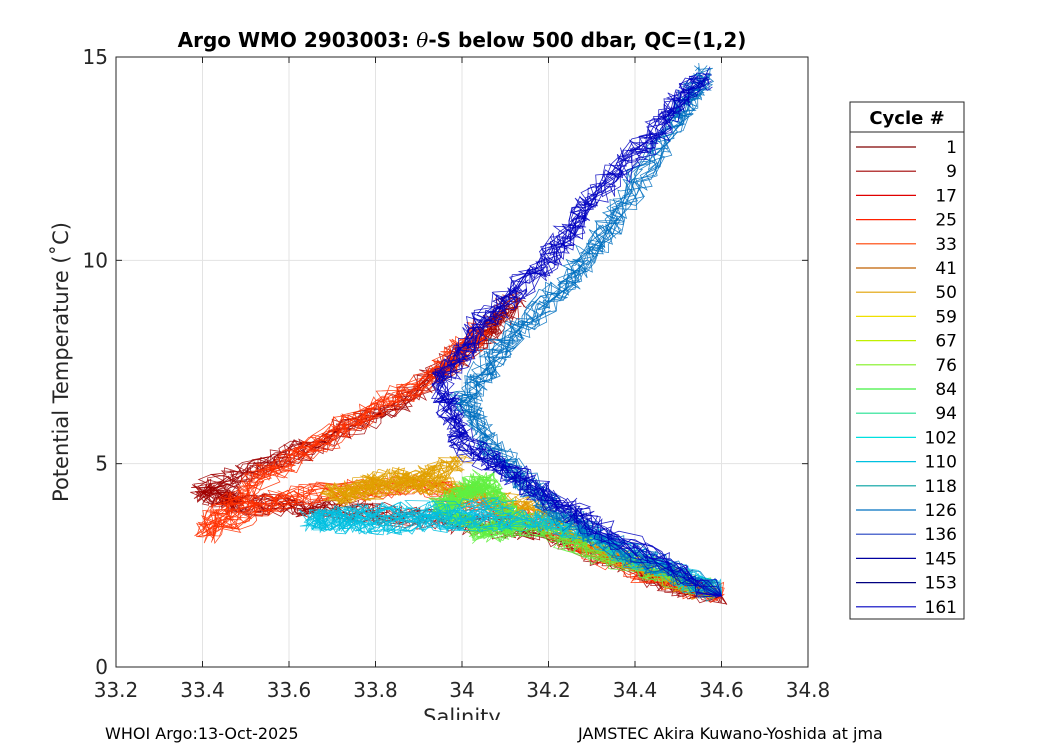 The image size is (1050, 750). What do you see at coordinates (461, 690) in the screenshot?
I see `x-tick-label: 34` at bounding box center [461, 690].